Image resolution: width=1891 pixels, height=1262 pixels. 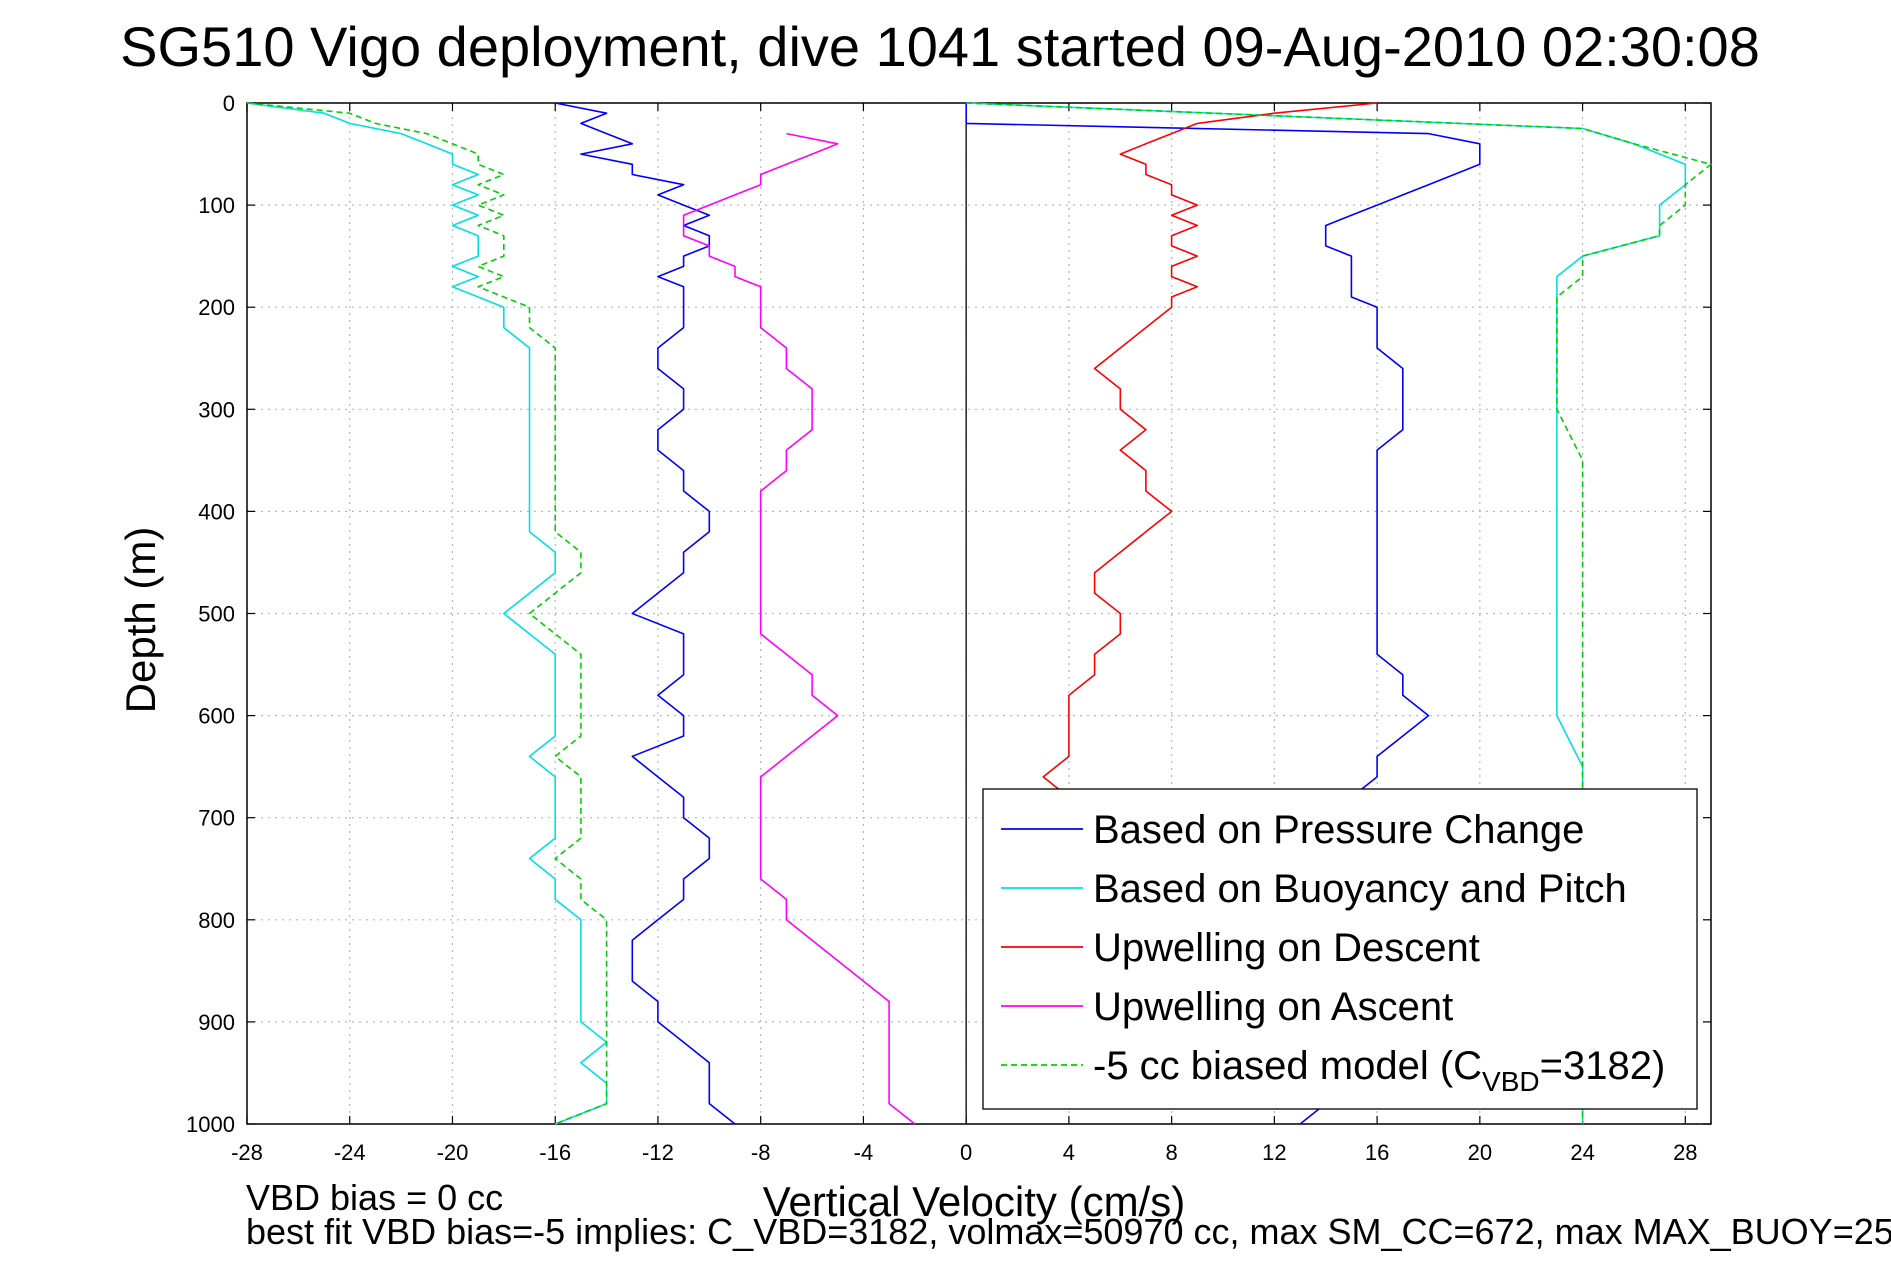 I want to click on y-axis-label: Depth (m), so click(x=140, y=620).